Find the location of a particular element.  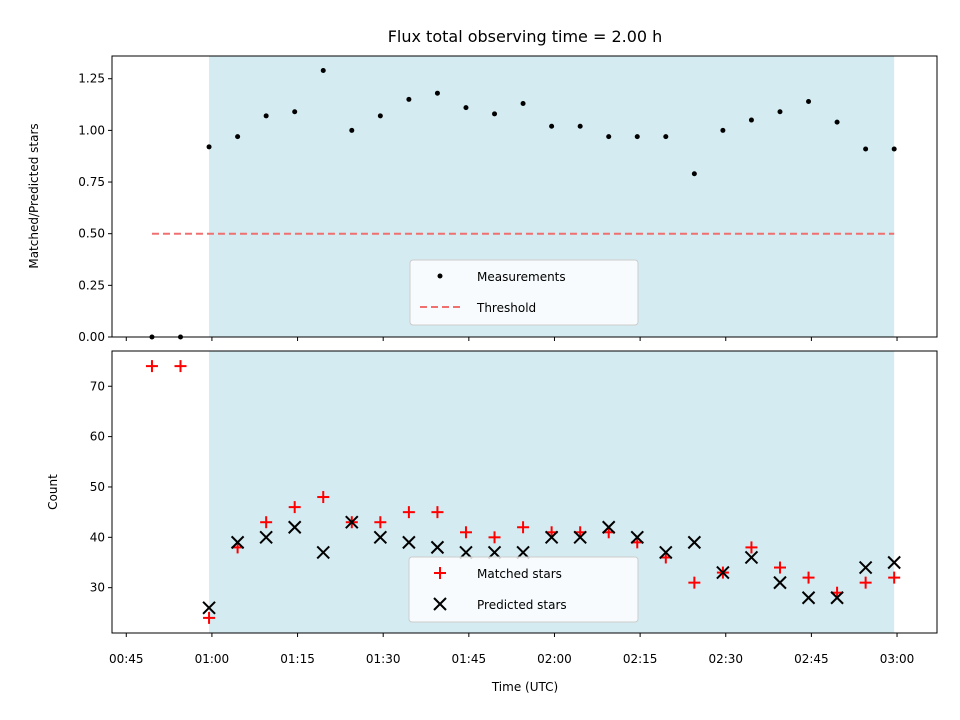

legend-threshold-label: Threshold is located at coordinates (506, 308).